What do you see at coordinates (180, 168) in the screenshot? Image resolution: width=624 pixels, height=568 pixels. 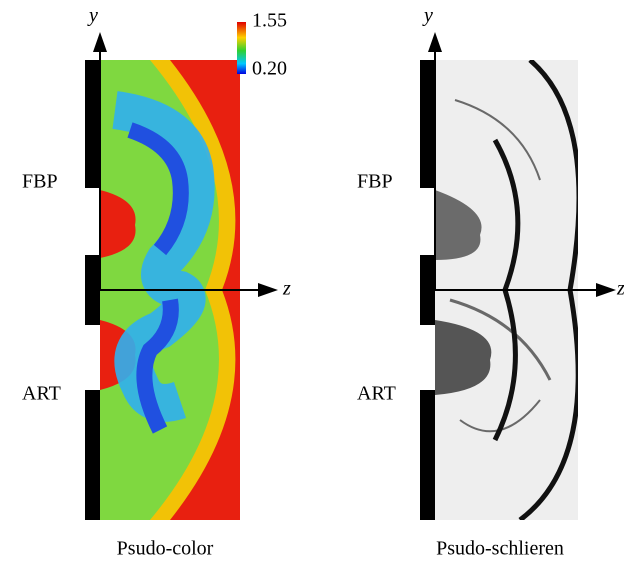 I see `left-axes` at bounding box center [180, 168].